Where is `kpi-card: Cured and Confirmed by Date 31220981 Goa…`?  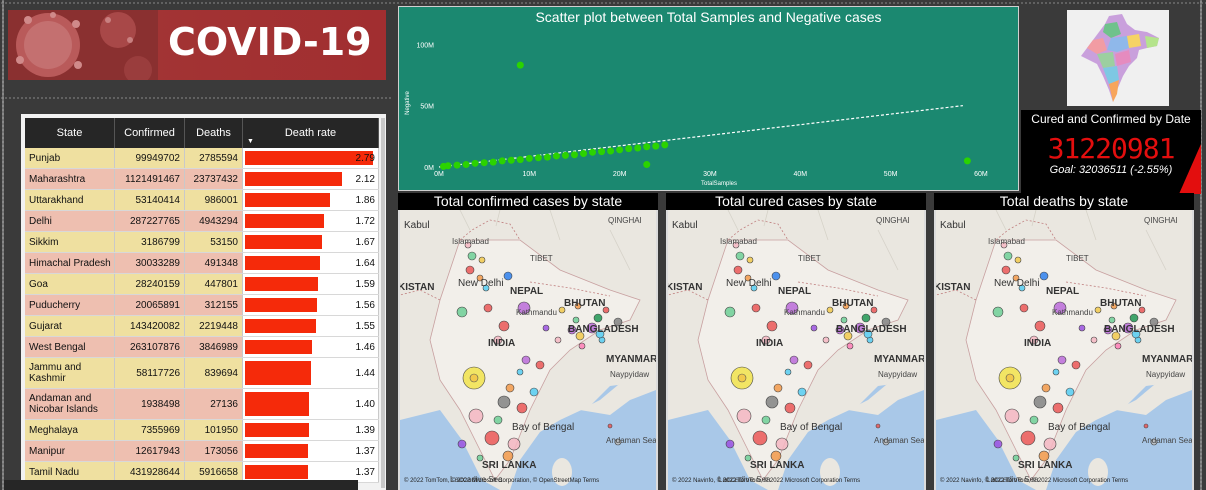
kpi-card: Cured and Confirmed by Date 31220981 Goa… is located at coordinates (1111, 152).